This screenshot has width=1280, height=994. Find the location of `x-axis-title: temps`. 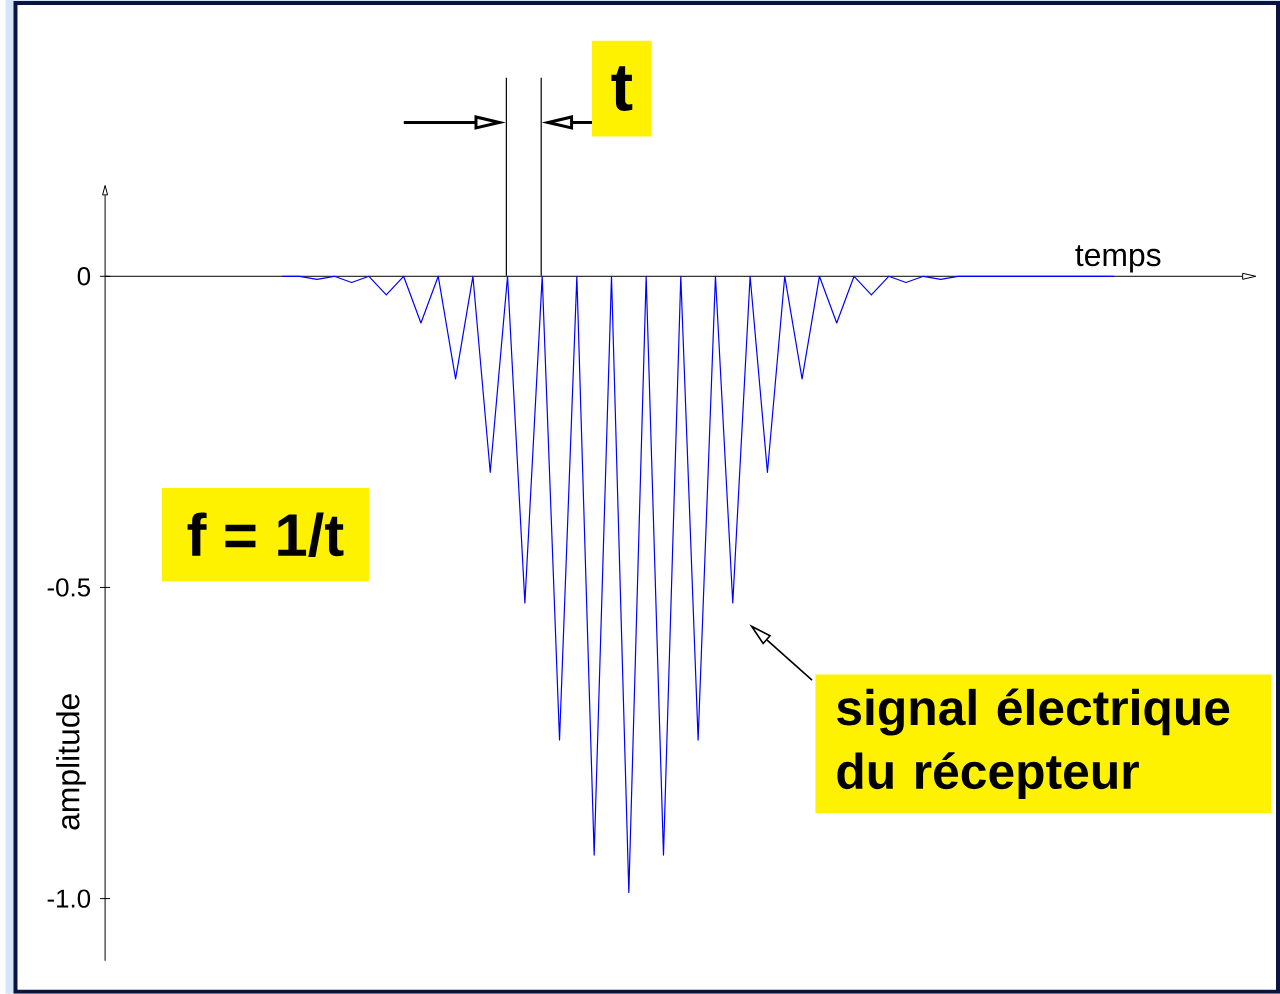

x-axis-title: temps is located at coordinates (1118, 259).